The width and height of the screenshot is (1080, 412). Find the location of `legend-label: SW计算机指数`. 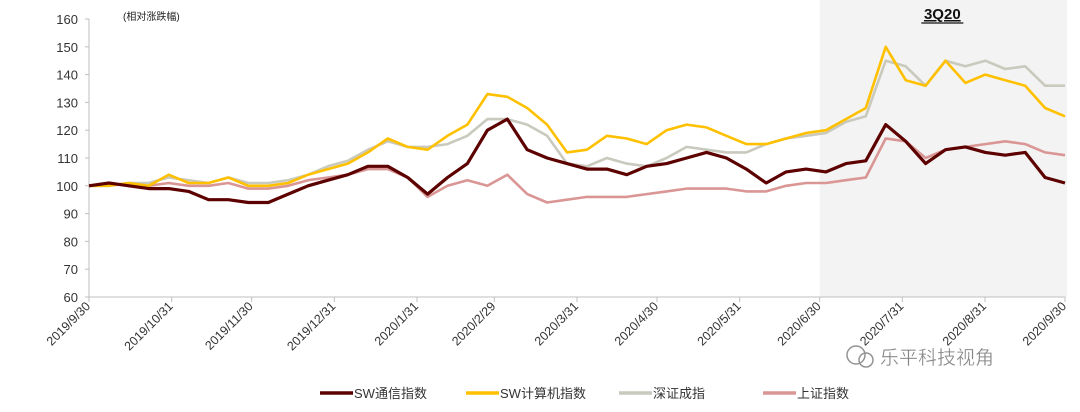

legend-label: SW计算机指数 is located at coordinates (543, 393).